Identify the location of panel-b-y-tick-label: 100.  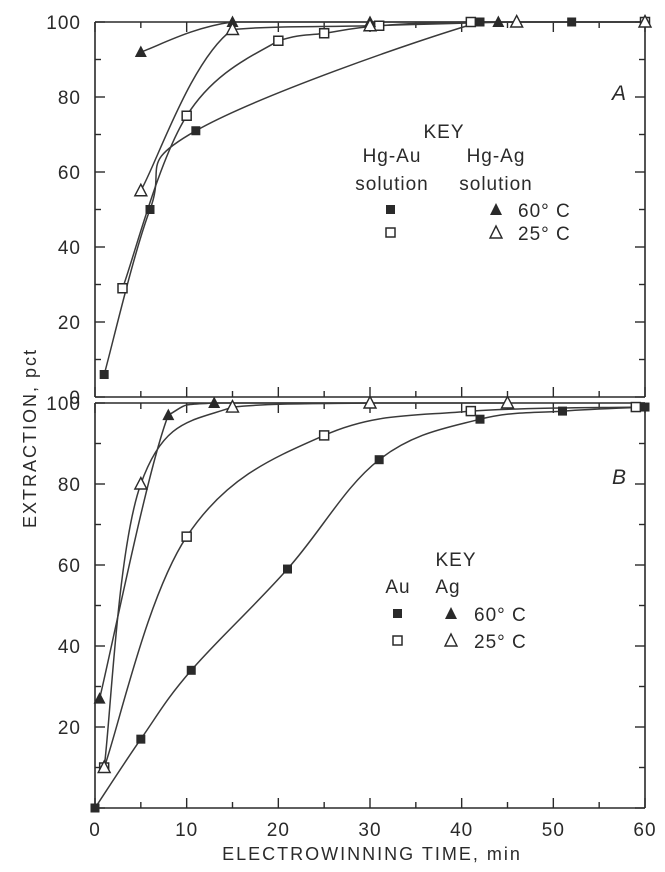
(63, 404).